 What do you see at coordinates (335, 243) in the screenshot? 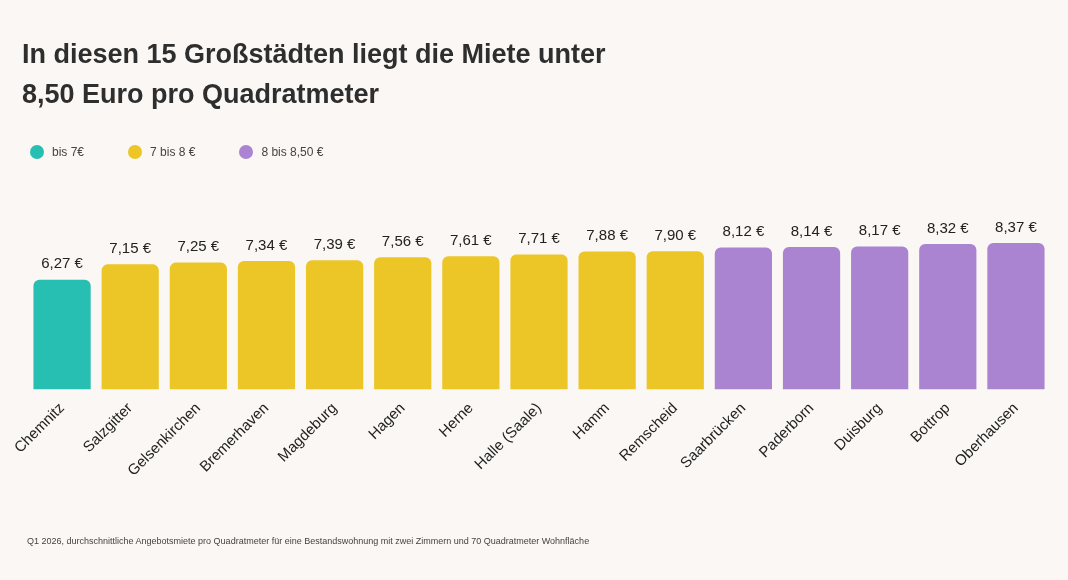
I see `data-label: 7,39 €` at bounding box center [335, 243].